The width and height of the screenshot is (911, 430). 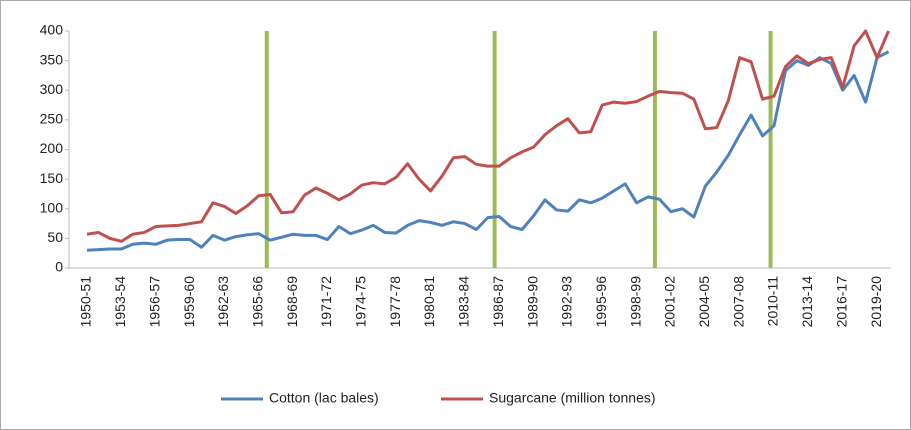 I want to click on x-tick-label: 1968-69, so click(x=292, y=302).